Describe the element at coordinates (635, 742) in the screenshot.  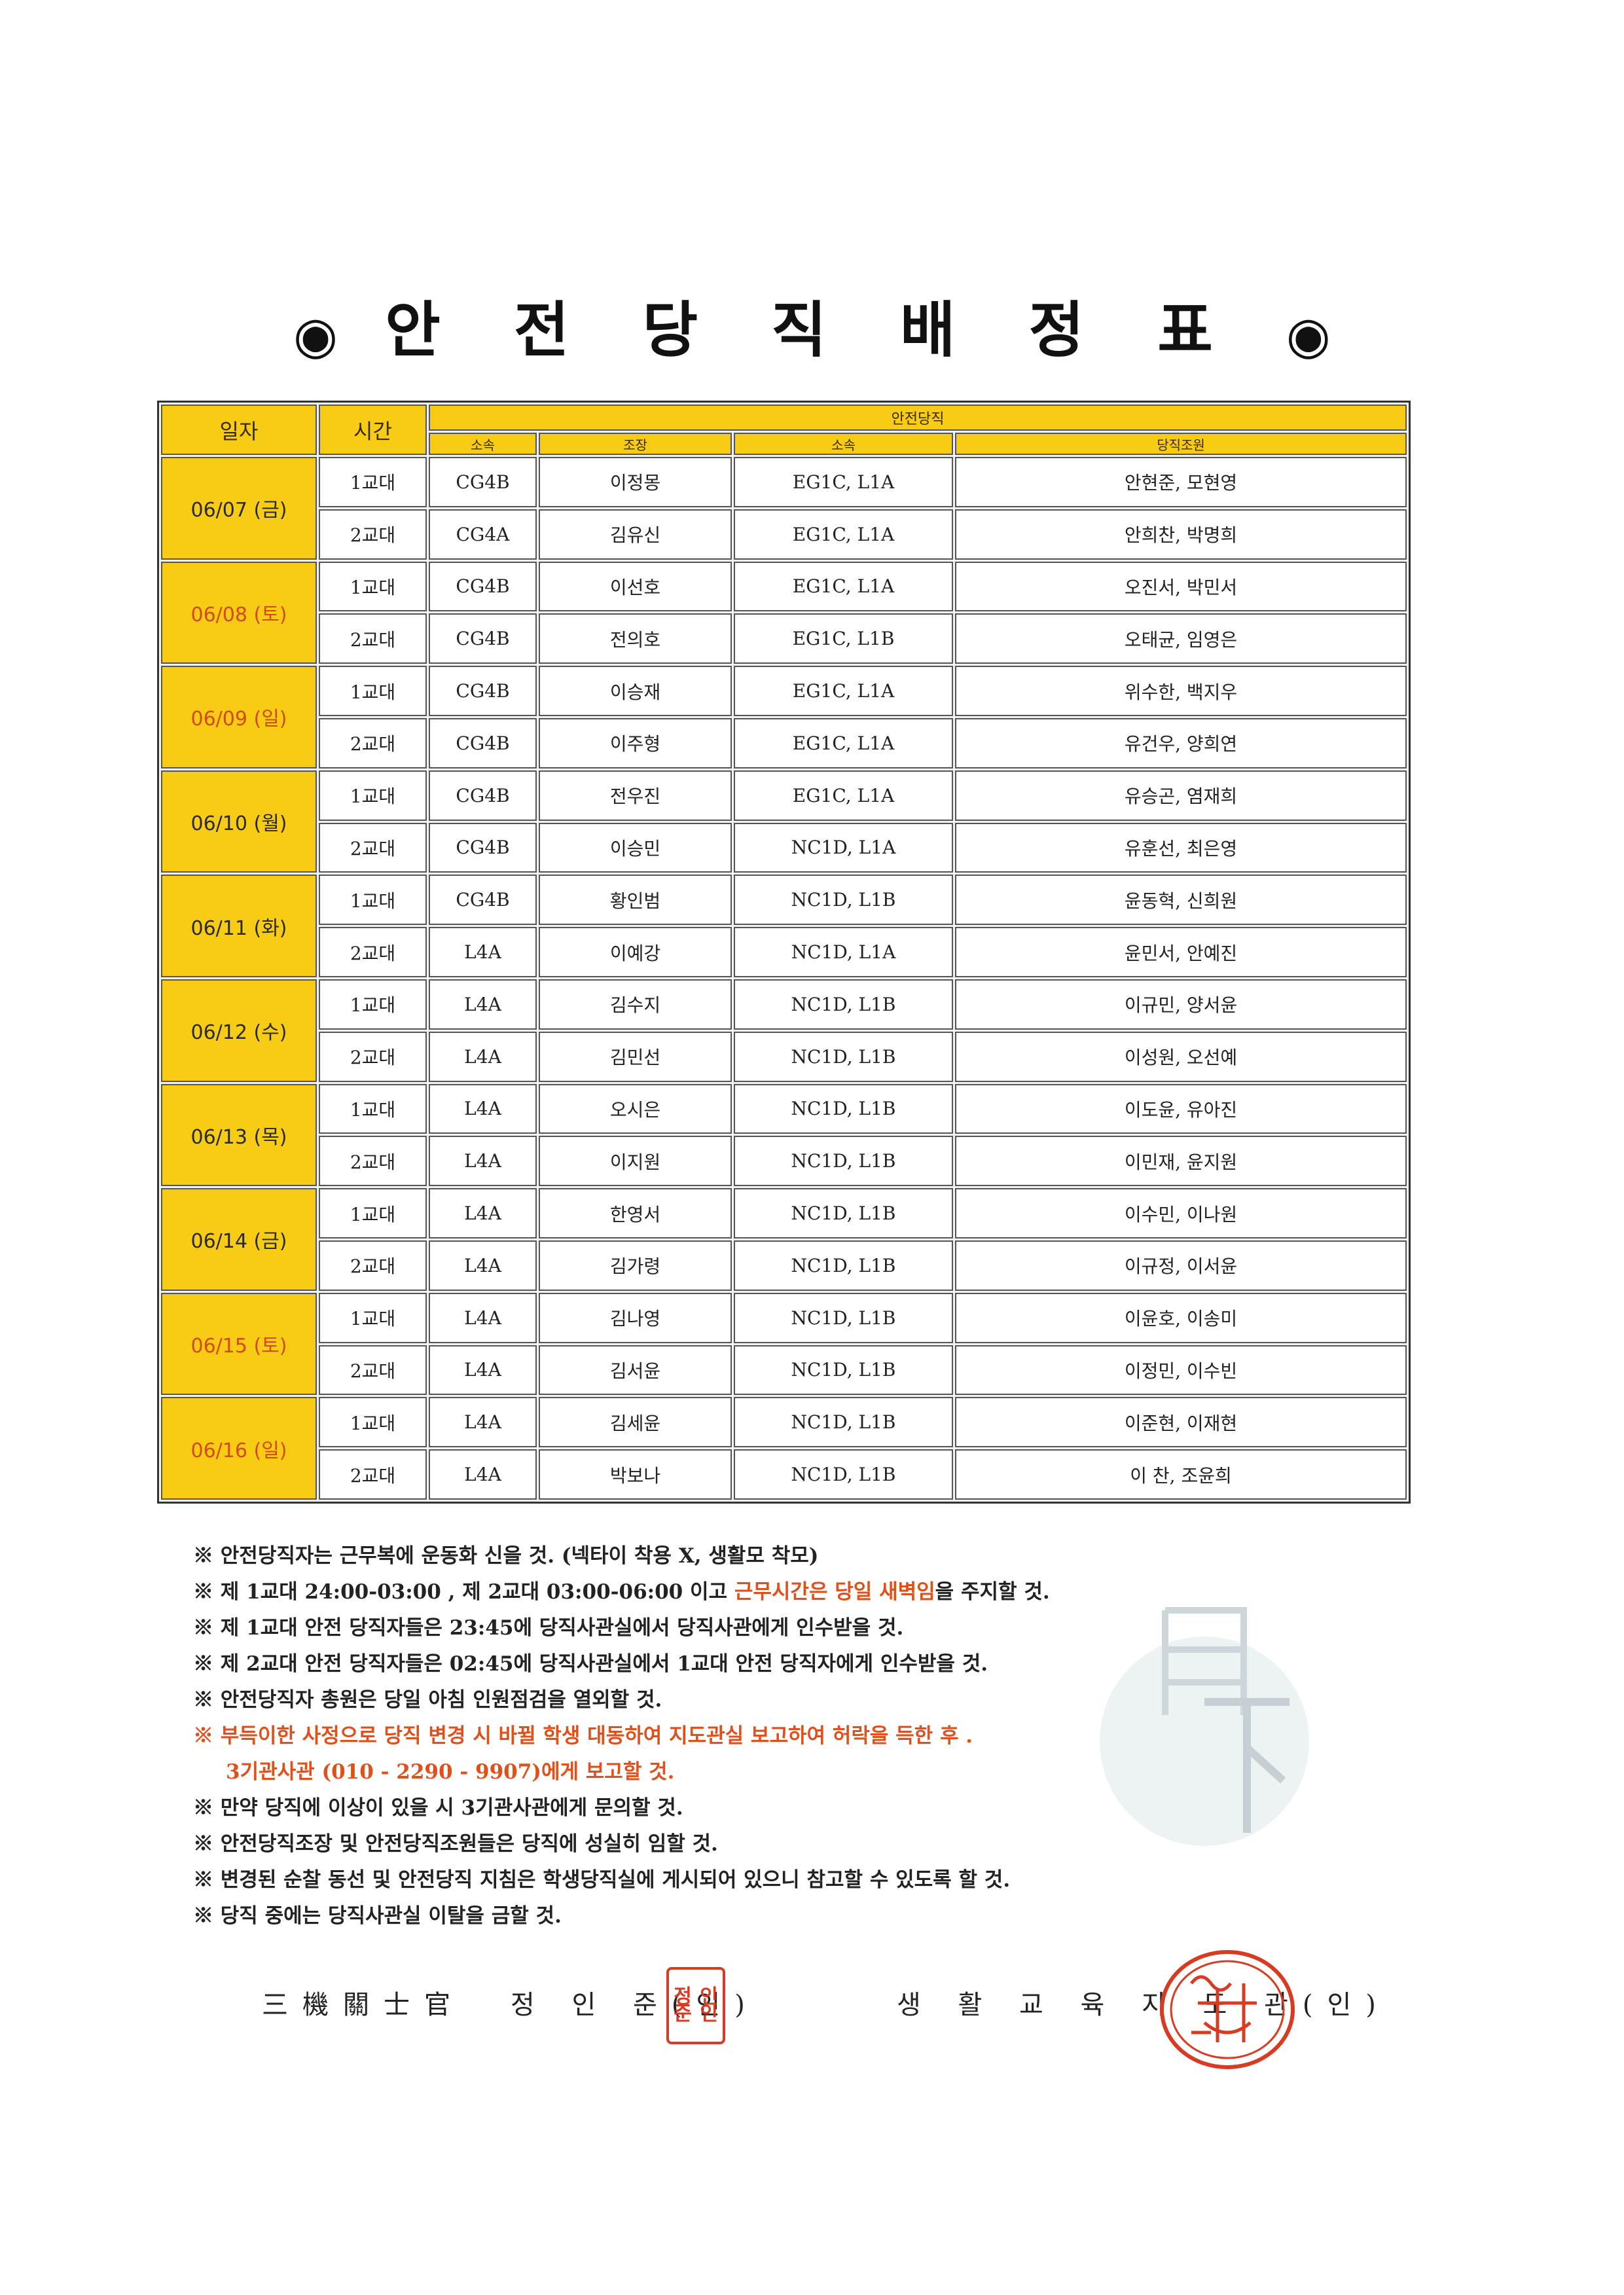
I see `leader-cell: 이주형` at that location.